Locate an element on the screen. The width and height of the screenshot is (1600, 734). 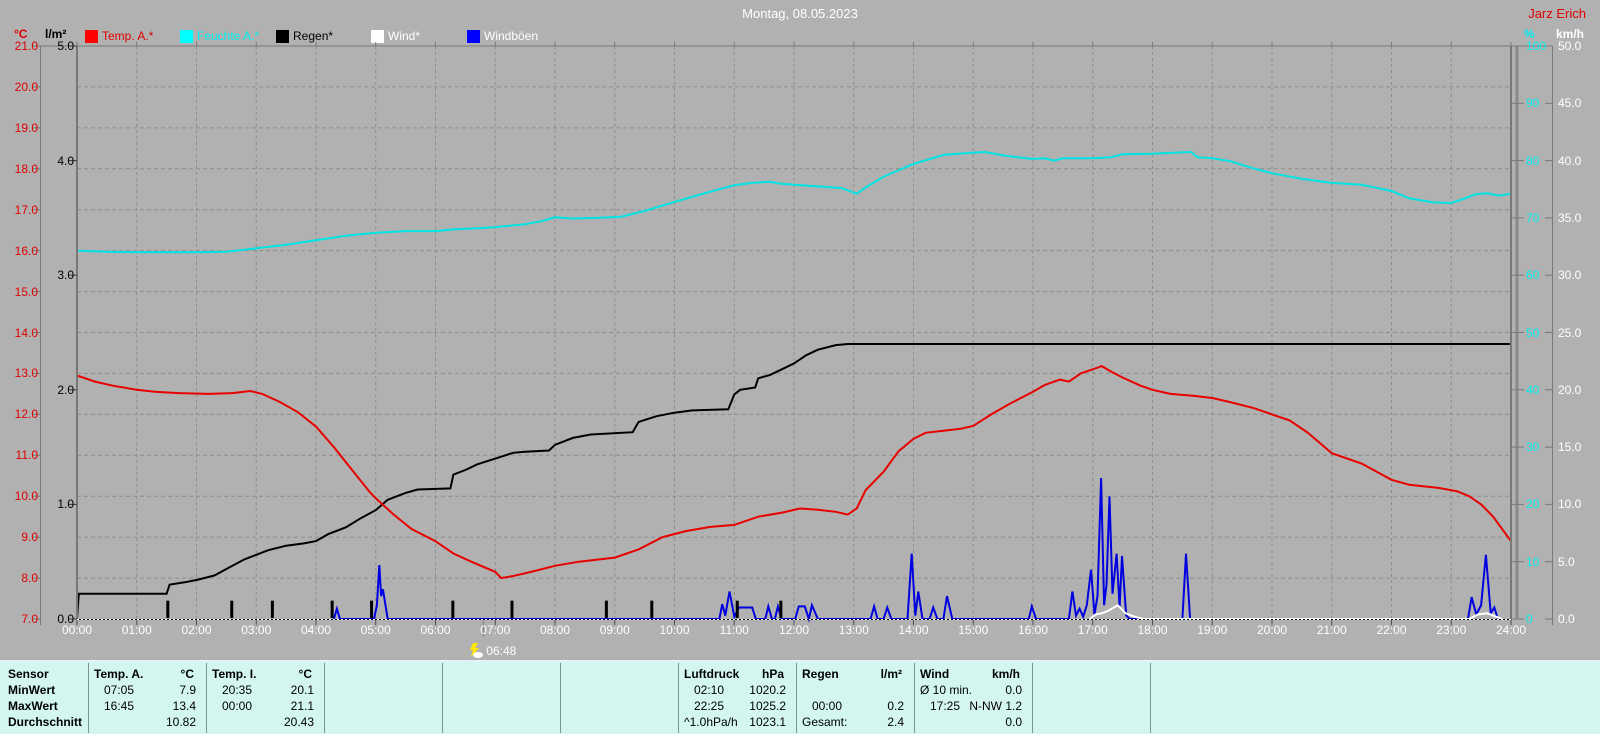
table-cell-value: 2.4 is located at coordinates (895, 722).